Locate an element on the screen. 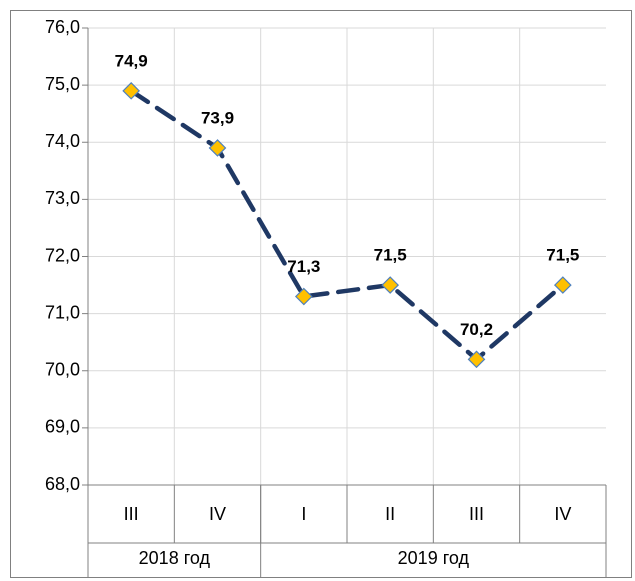 The width and height of the screenshot is (635, 581). y-tick-label: 72,0 is located at coordinates (62, 255).